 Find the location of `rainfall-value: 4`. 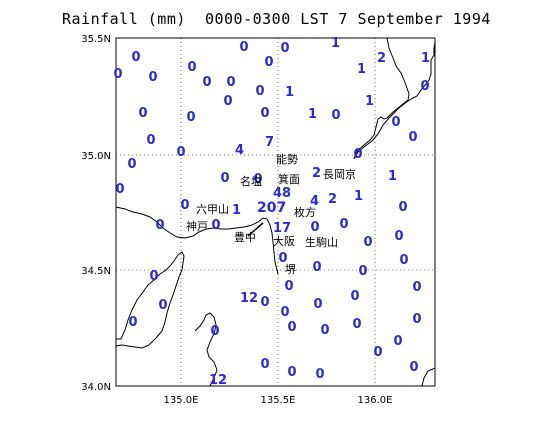

rainfall-value: 4 is located at coordinates (239, 150).